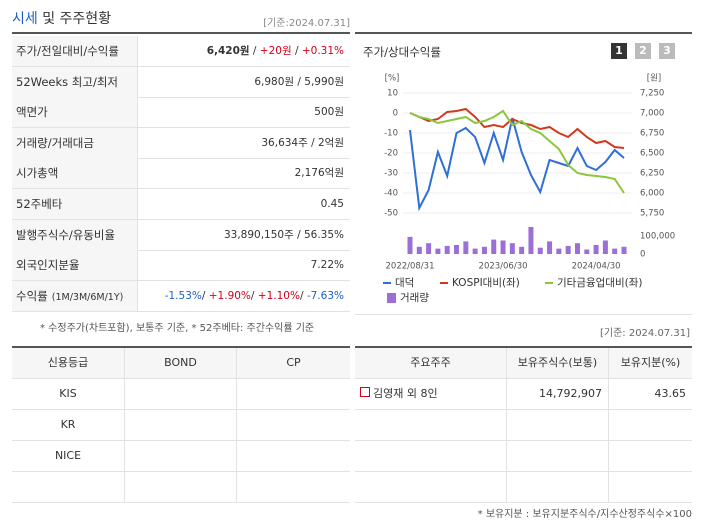 This screenshot has height=525, width=702. What do you see at coordinates (284, 235) in the screenshot?
I see `row-value: 33,890,150주 / 56.35%` at bounding box center [284, 235].